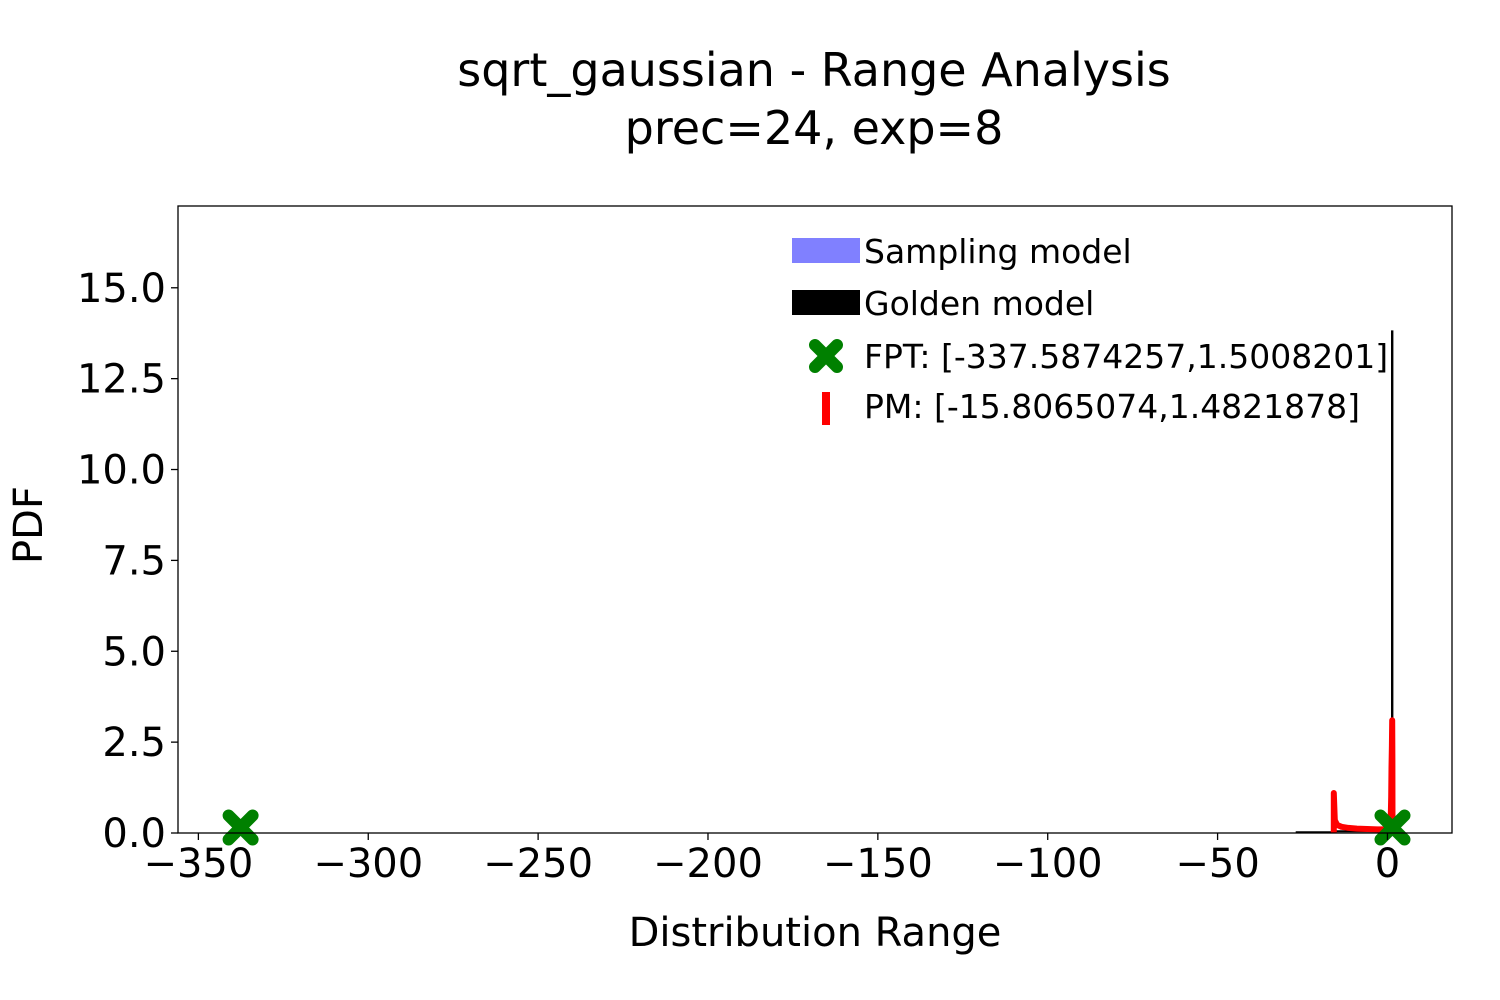 This screenshot has height=1000, width=1500. I want to click on x-tick-label: −300, so click(368, 864).